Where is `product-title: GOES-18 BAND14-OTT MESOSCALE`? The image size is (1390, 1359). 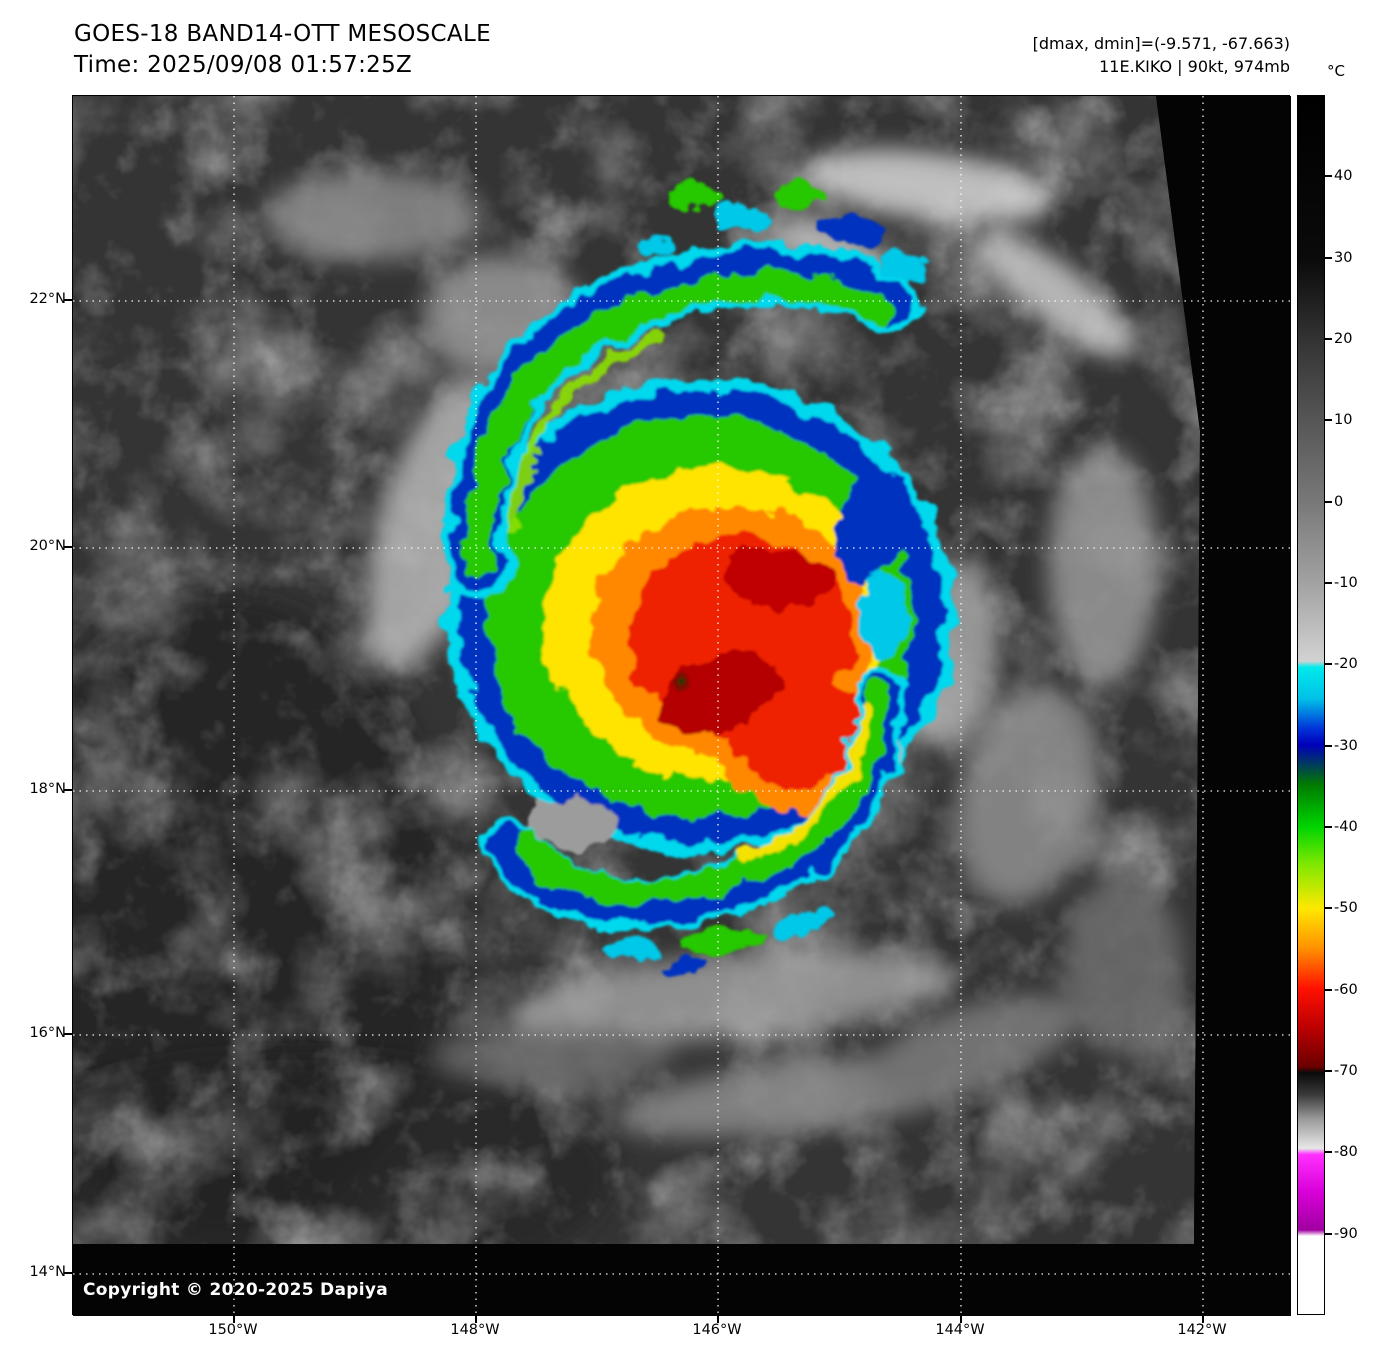
product-title: GOES-18 BAND14-OTT MESOSCALE is located at coordinates (282, 34).